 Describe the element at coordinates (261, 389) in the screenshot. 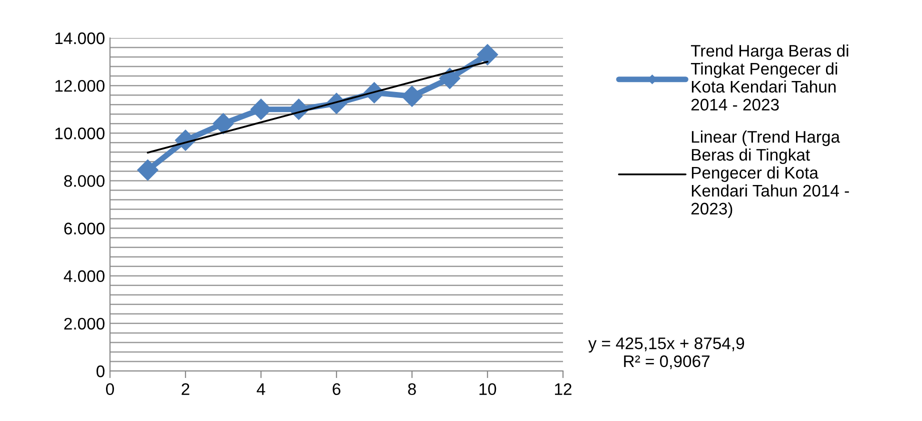

I see `x-tick-label: 4` at that location.